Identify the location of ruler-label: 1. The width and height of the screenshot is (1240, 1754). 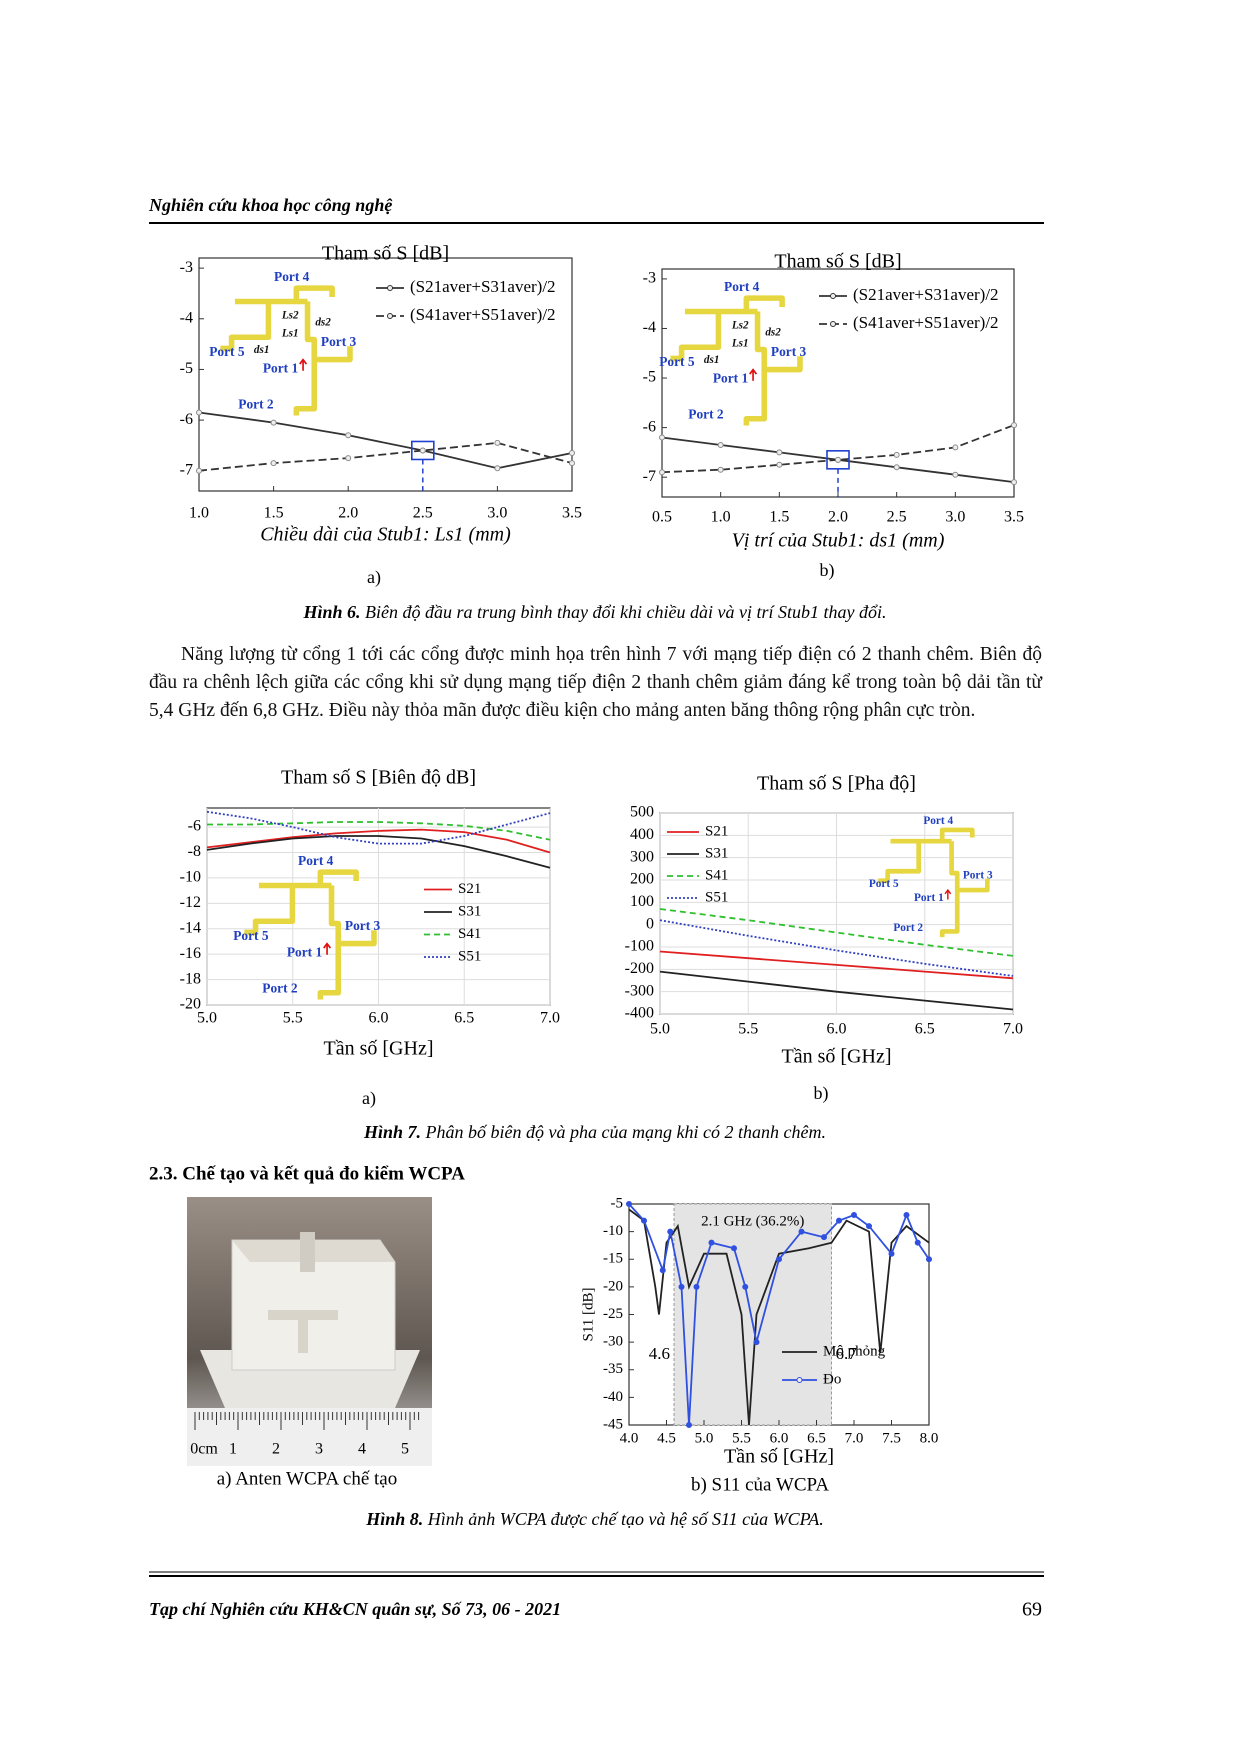
(233, 1449).